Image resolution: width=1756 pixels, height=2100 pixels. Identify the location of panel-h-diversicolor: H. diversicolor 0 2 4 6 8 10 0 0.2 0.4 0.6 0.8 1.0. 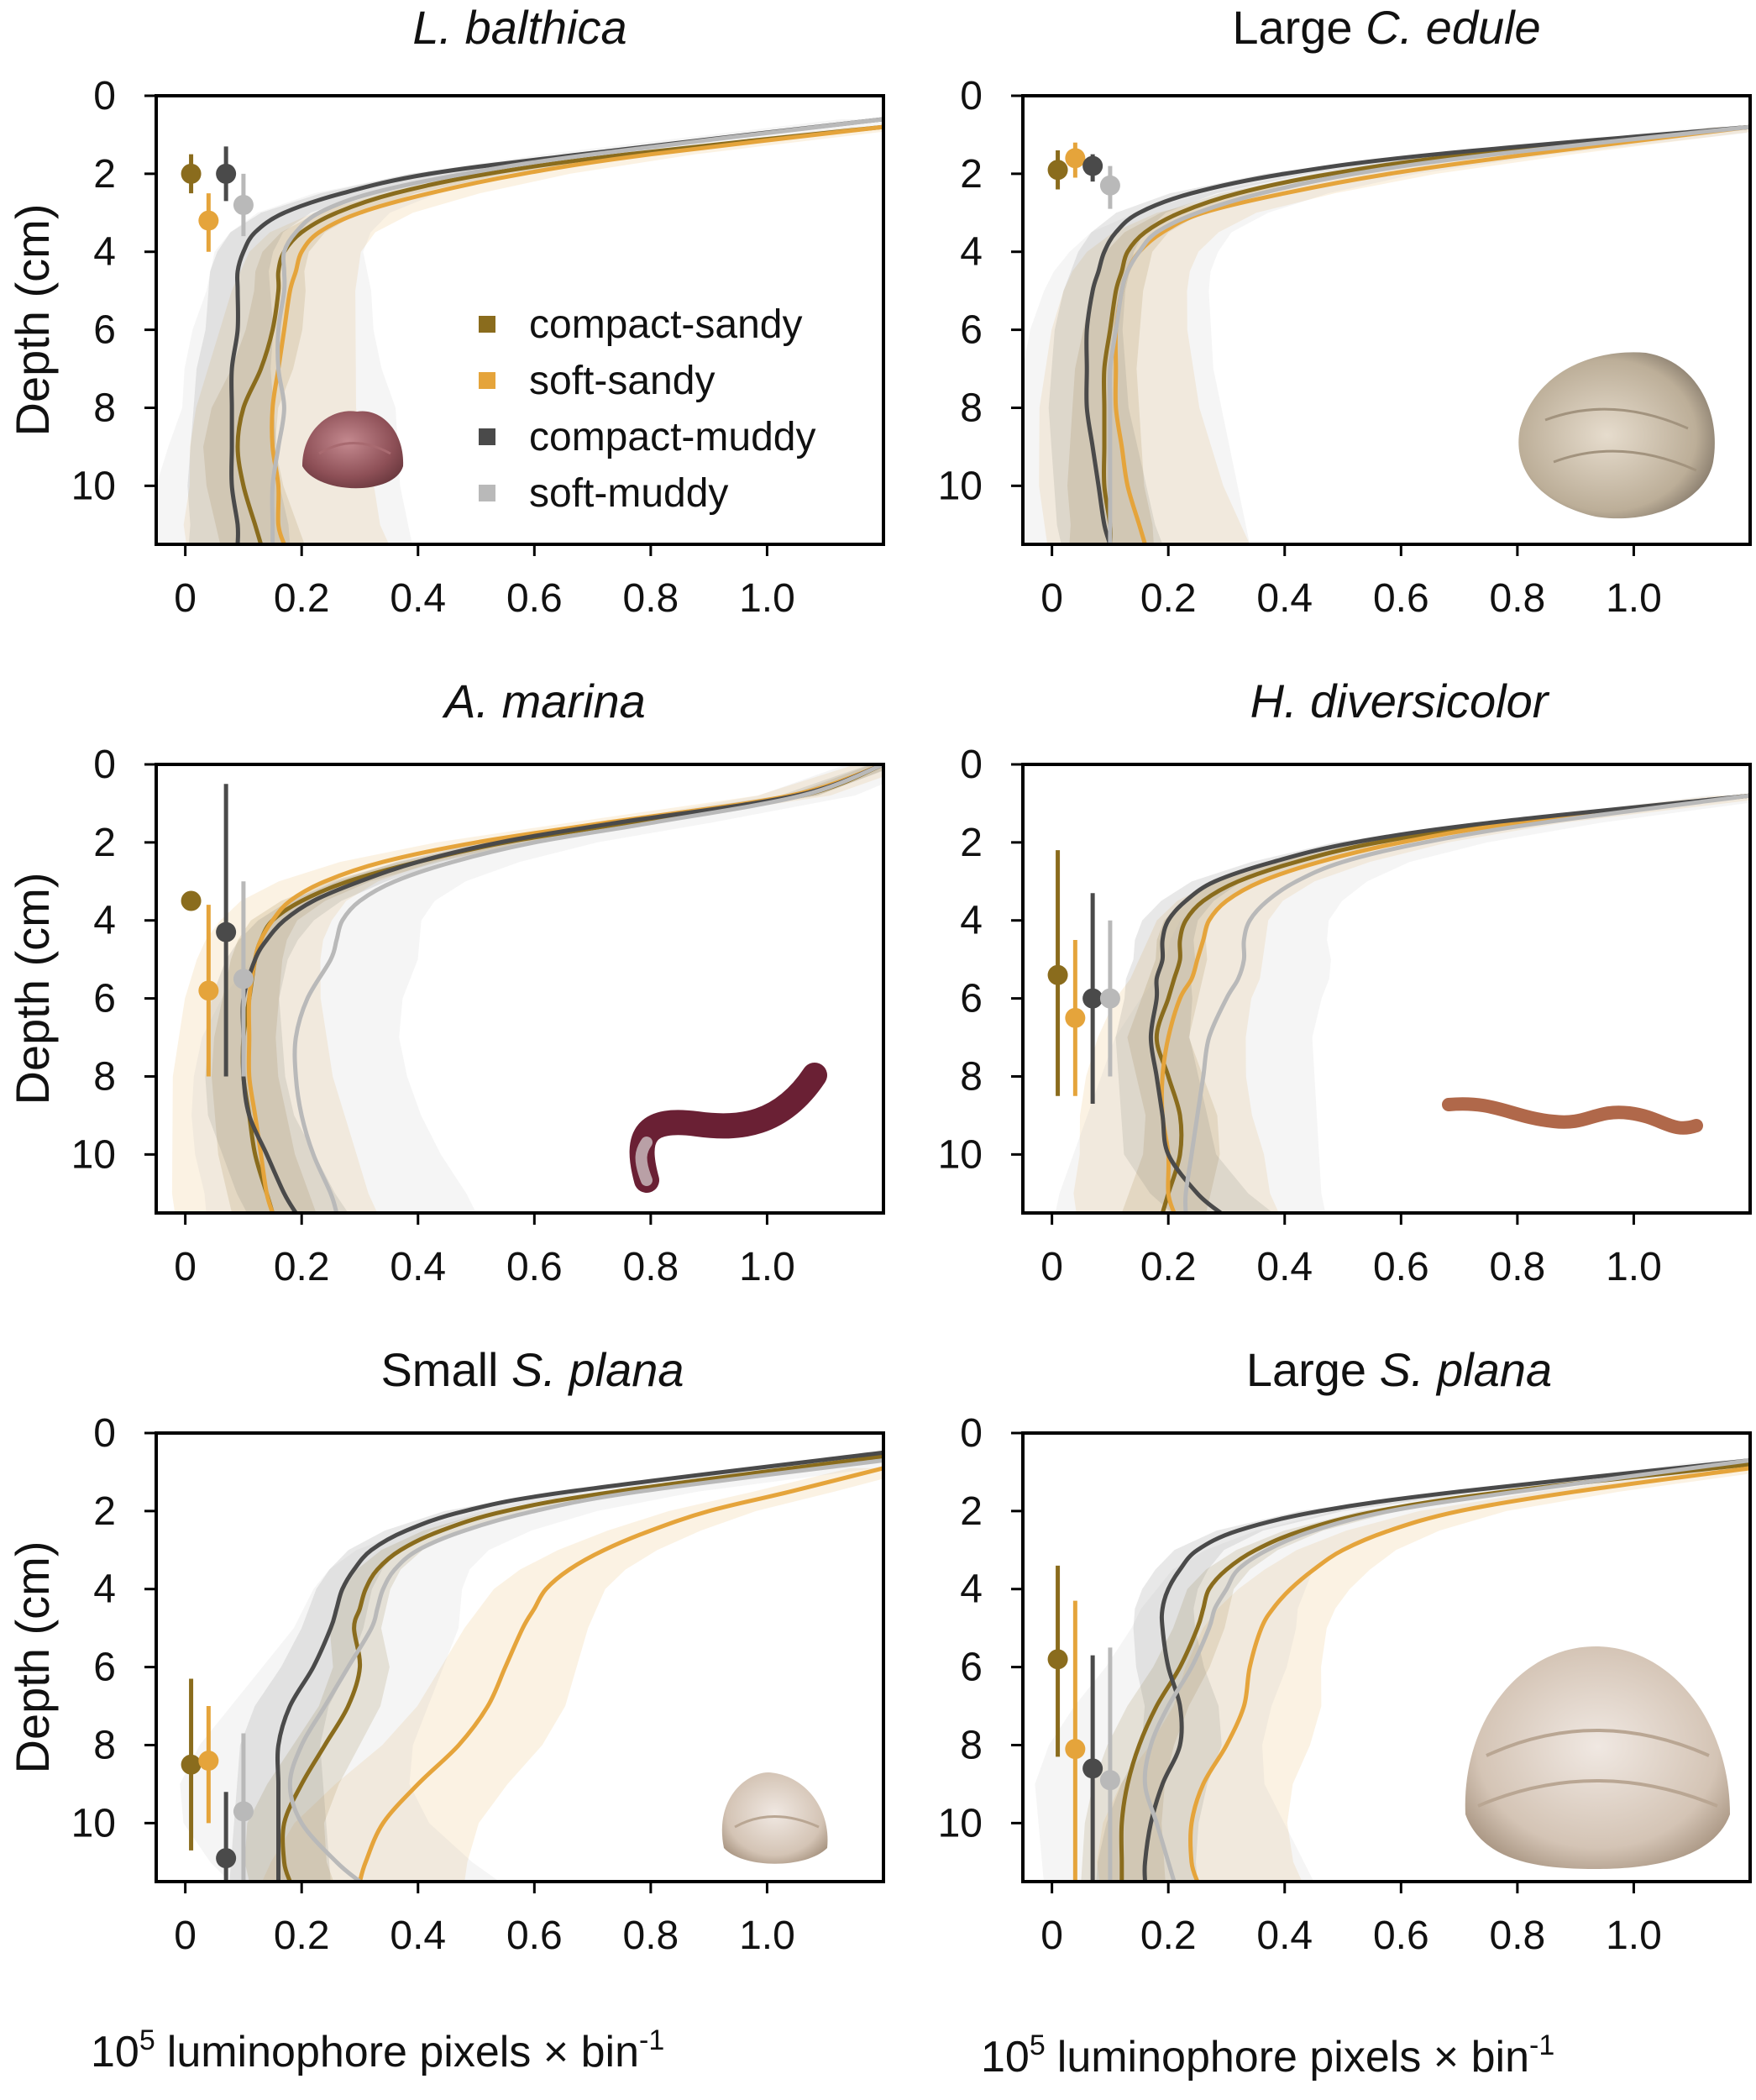
(1345, 982).